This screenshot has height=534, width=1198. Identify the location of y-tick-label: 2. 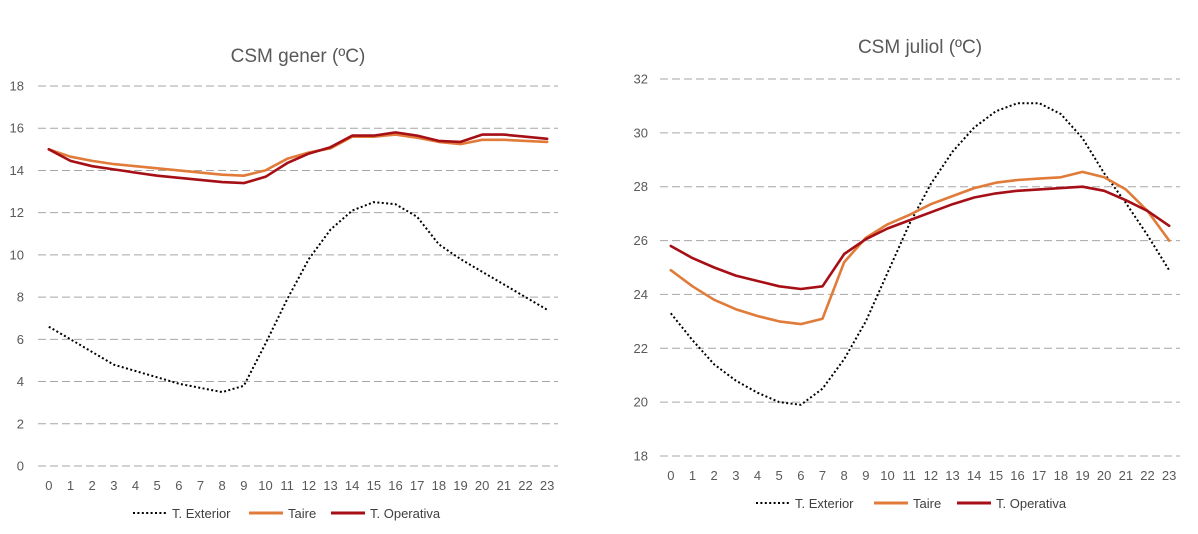
(20, 423).